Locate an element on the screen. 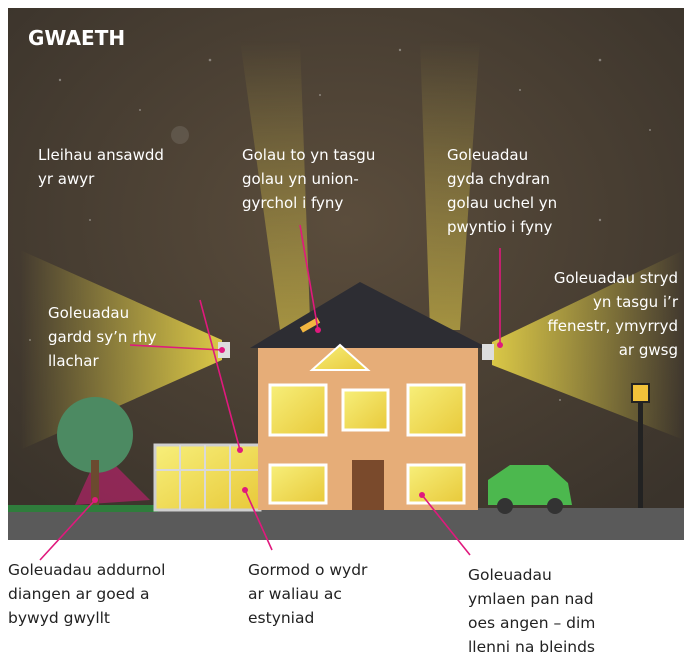  lamp-post is located at coordinates (640, 454).